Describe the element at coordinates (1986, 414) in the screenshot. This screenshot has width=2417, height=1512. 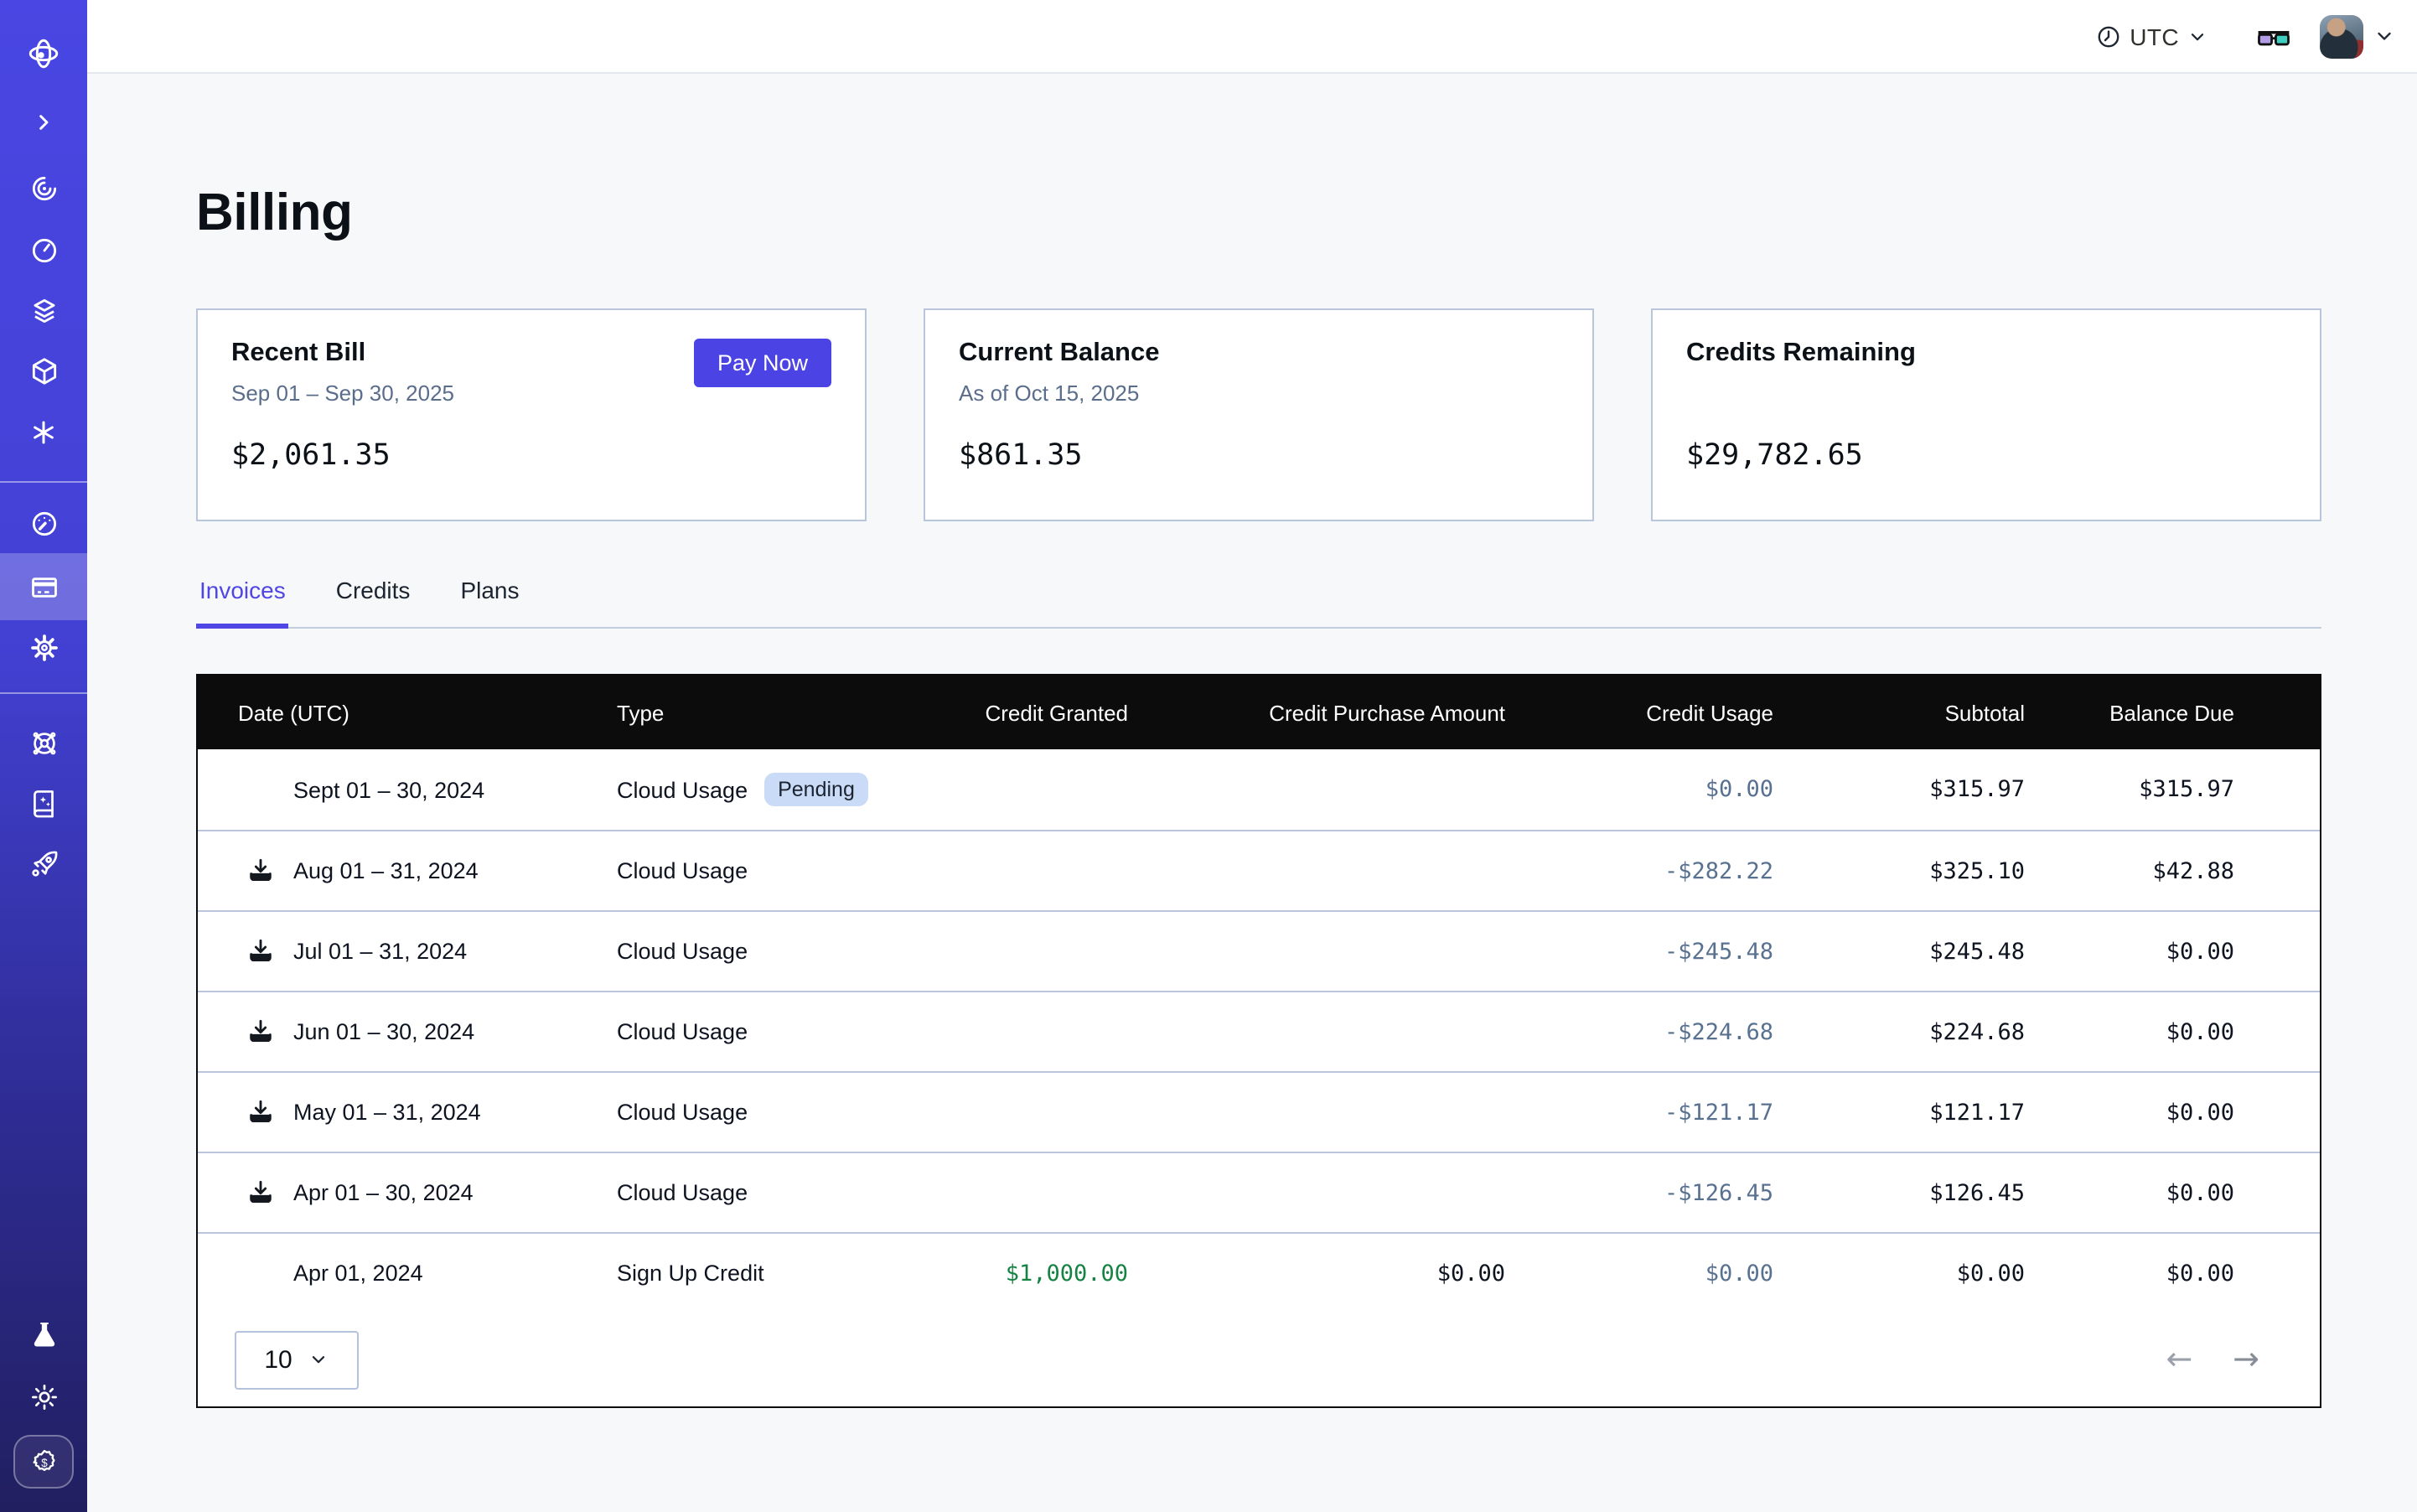
I see `card-credits-remaining: Credits Remaining $29,782.65` at that location.